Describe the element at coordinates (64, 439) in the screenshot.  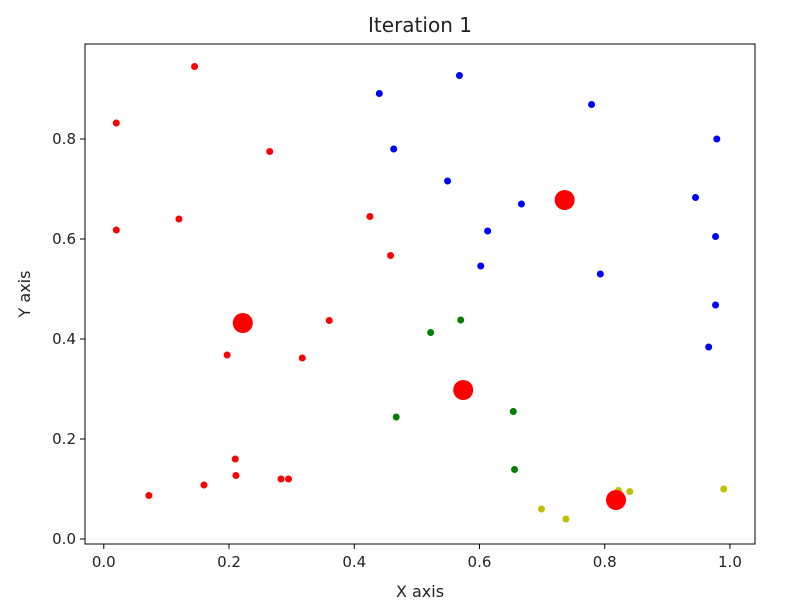
I see `y-tick-label: 0.2` at that location.